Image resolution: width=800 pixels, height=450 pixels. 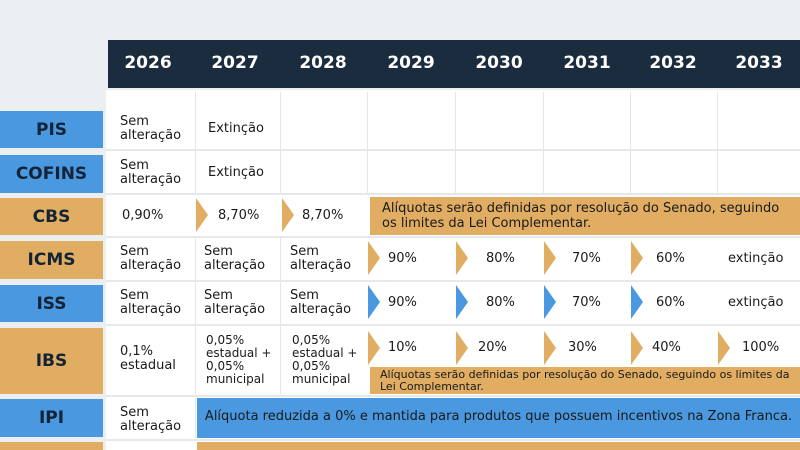 I want to click on ibs-2032: 40%, so click(x=666, y=347).